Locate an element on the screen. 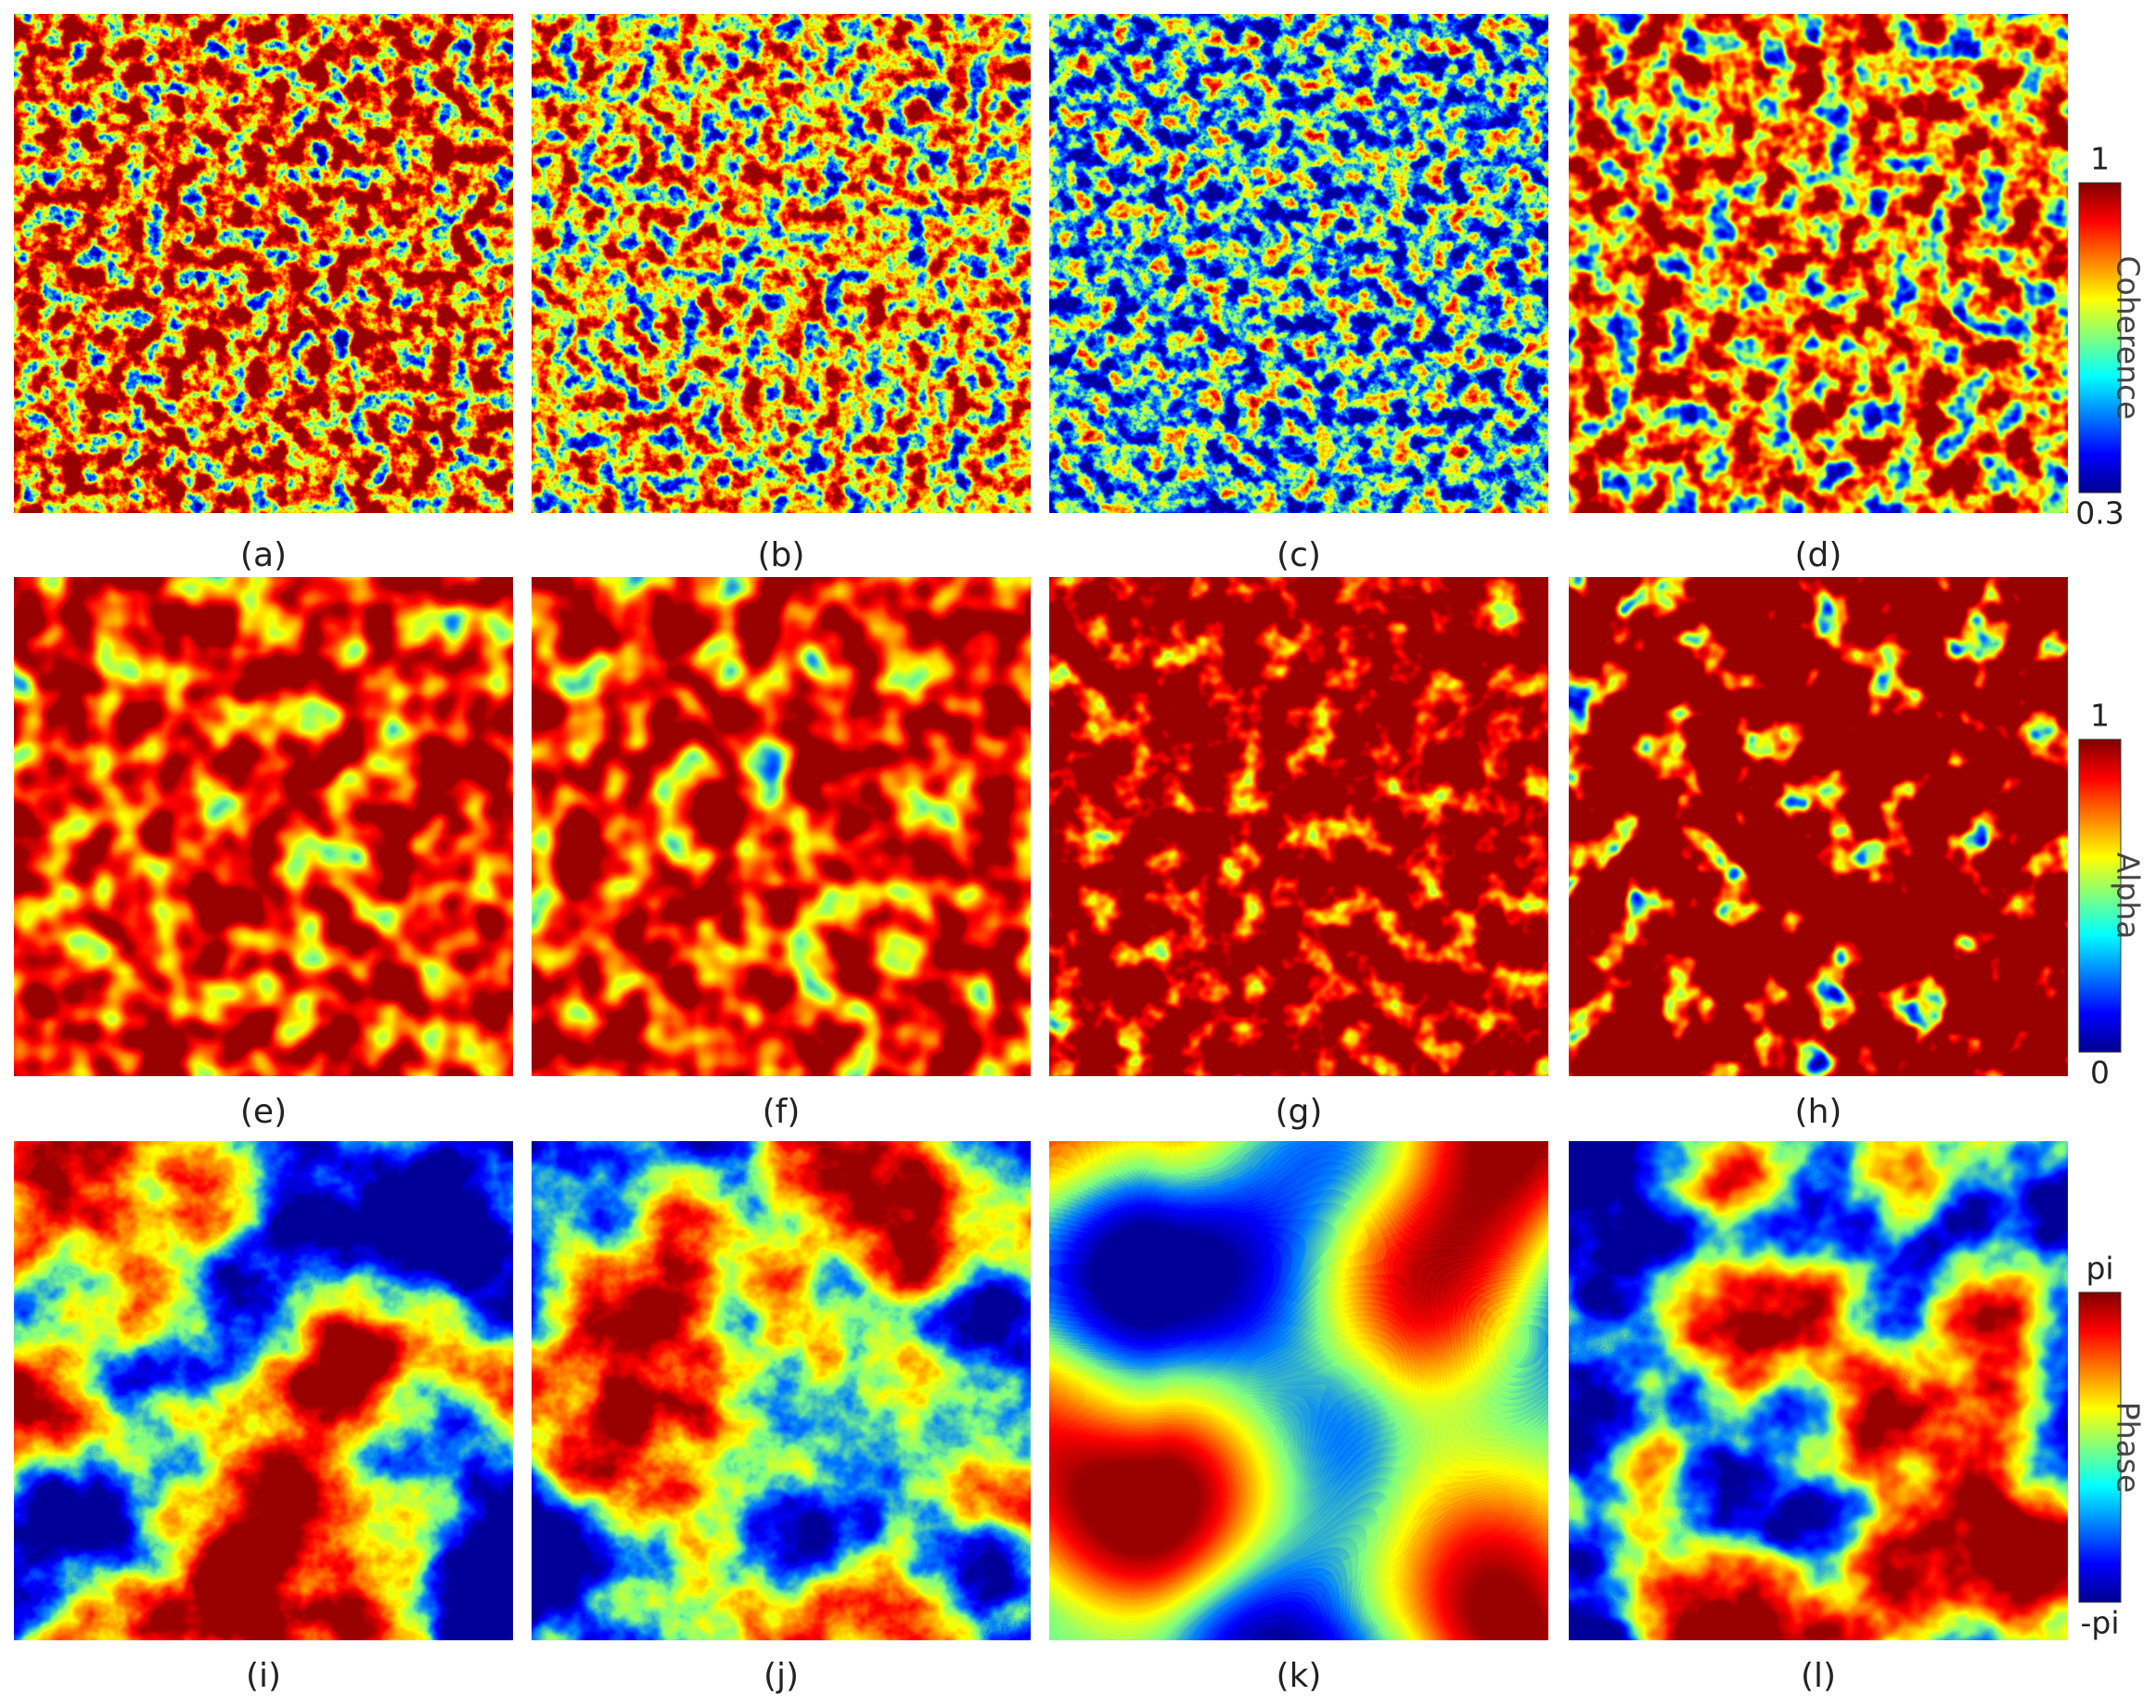 The image size is (2156, 1708). panel-label: (b) is located at coordinates (781, 555).